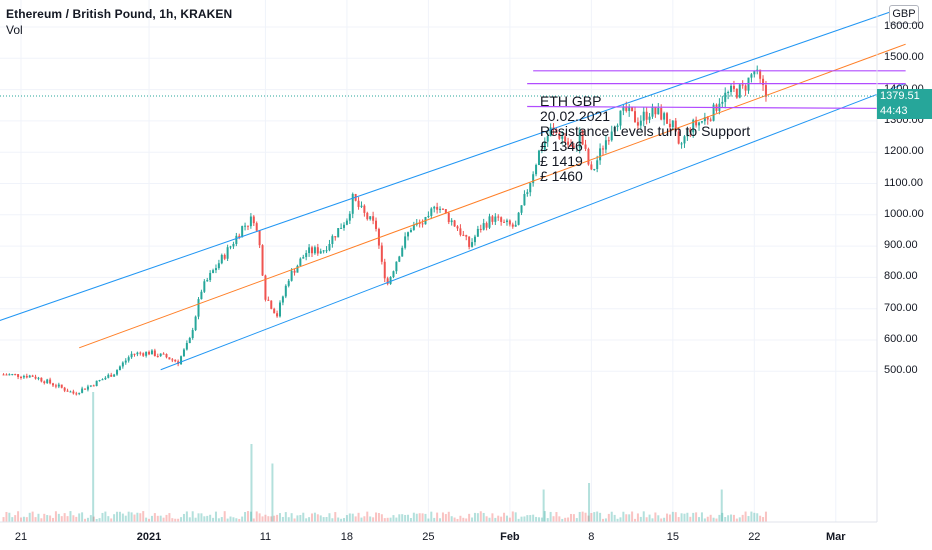  I want to click on y-tick-label: 500.00, so click(901, 370).